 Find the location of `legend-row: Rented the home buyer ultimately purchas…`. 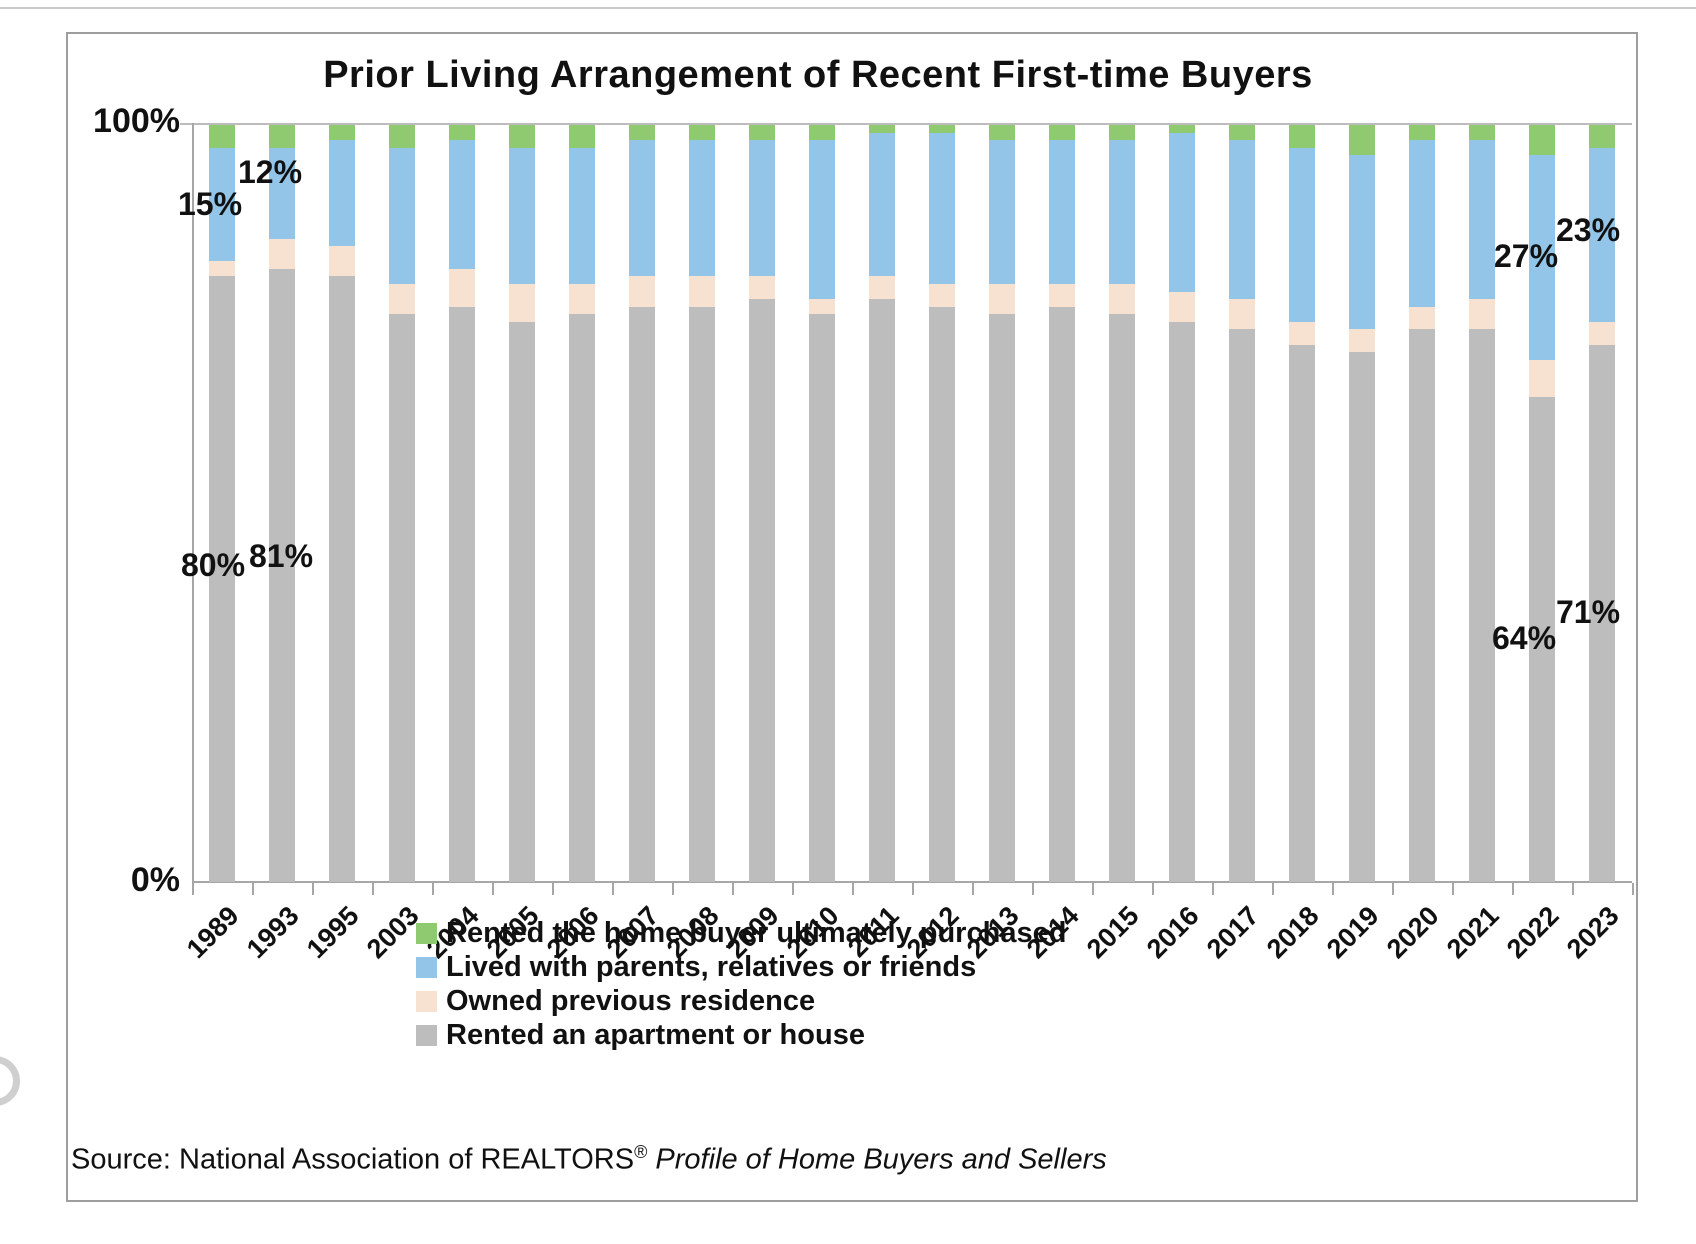

legend-row: Rented the home buyer ultimately purchas… is located at coordinates (741, 933).